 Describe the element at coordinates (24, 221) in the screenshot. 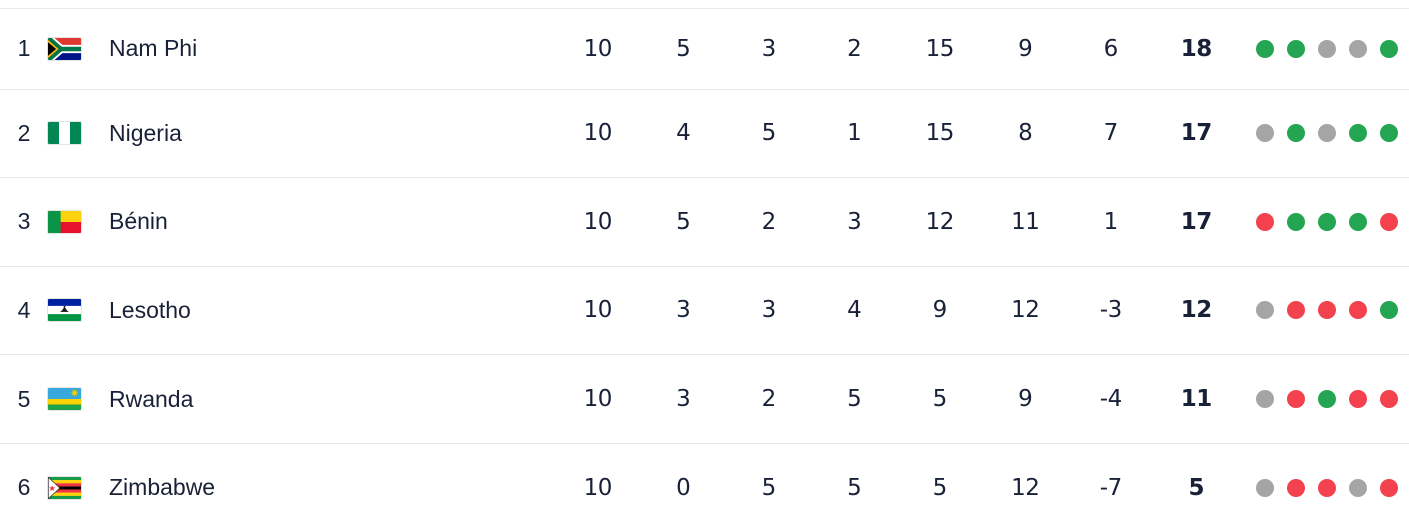

I see `rank: 3` at that location.